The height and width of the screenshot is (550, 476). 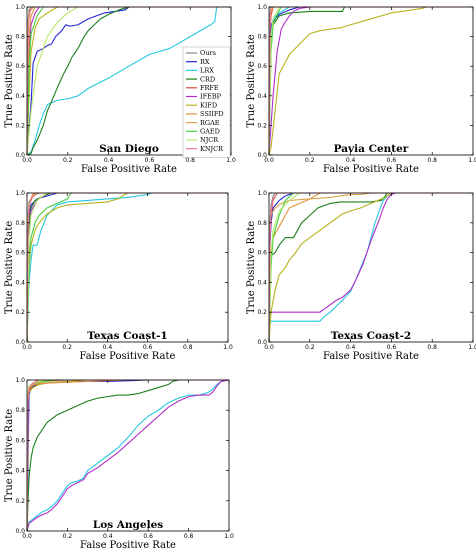 I want to click on legend-label: RX, so click(x=205, y=62).